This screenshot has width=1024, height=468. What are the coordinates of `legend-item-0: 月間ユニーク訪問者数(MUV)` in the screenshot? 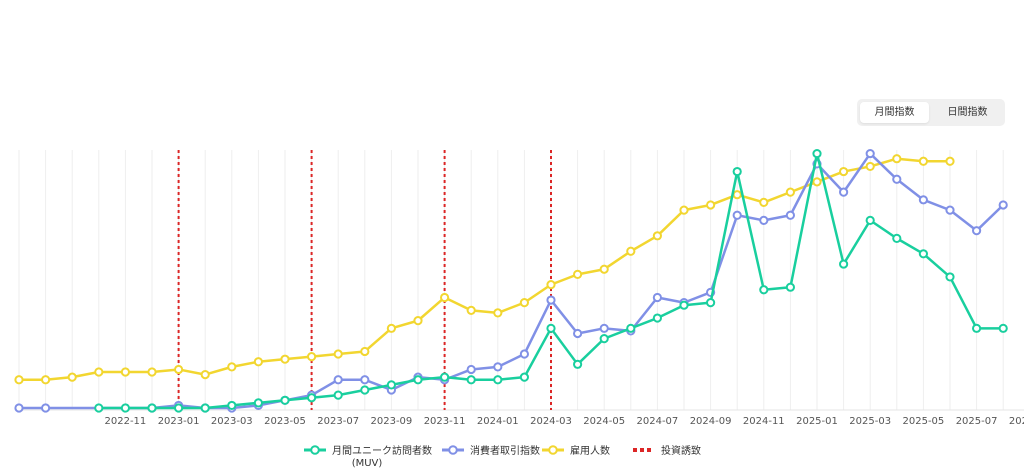 It's located at (368, 456).